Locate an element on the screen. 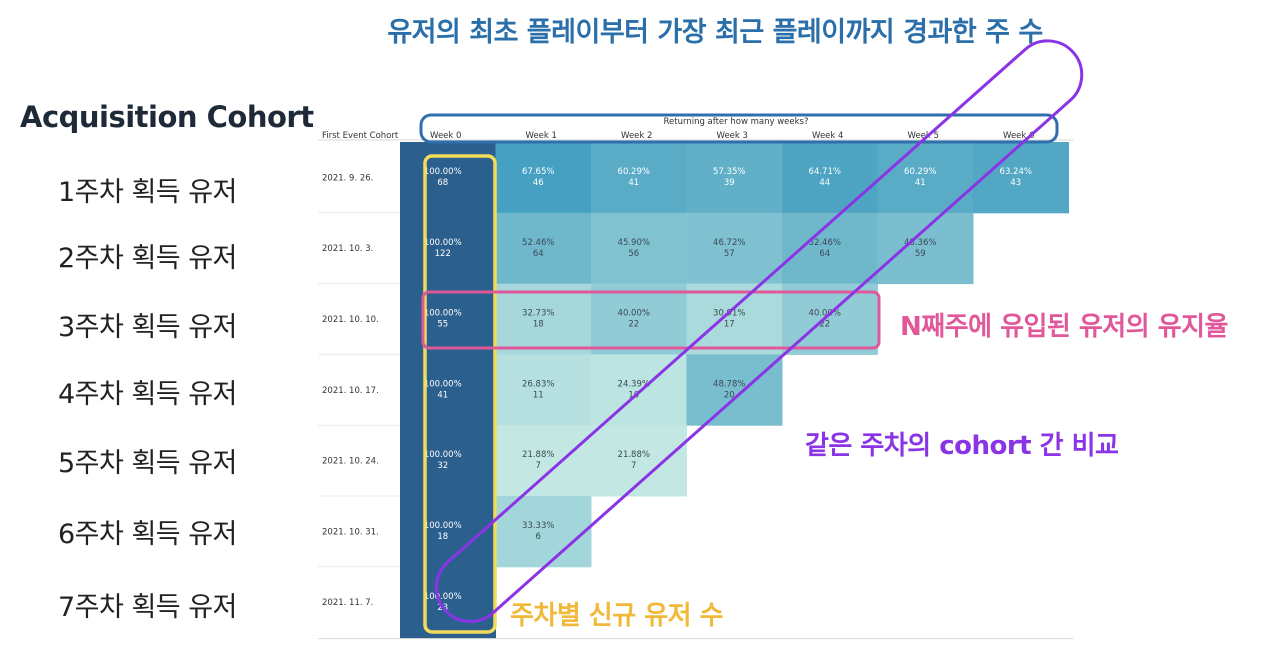  cohort-row-highlight is located at coordinates (651, 320).